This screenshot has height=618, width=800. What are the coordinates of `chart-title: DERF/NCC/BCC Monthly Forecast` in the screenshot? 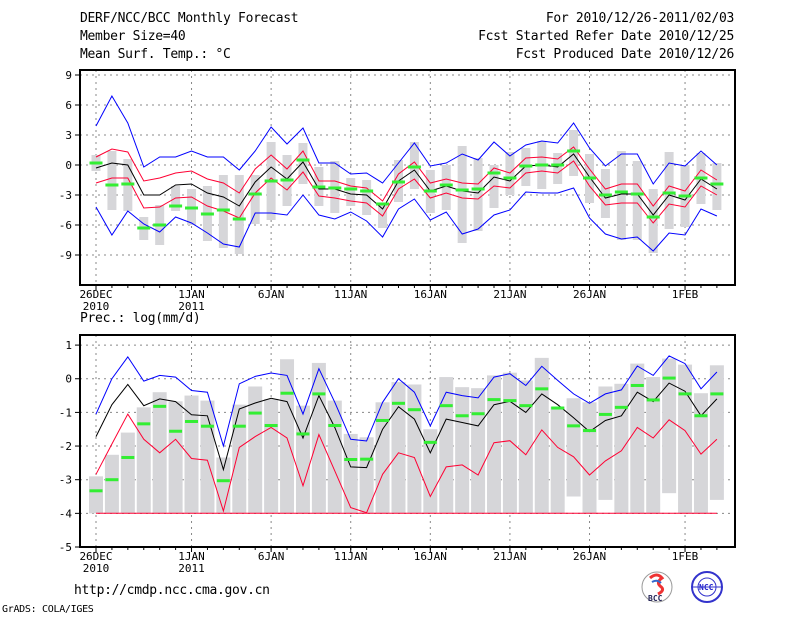 It's located at (189, 18).